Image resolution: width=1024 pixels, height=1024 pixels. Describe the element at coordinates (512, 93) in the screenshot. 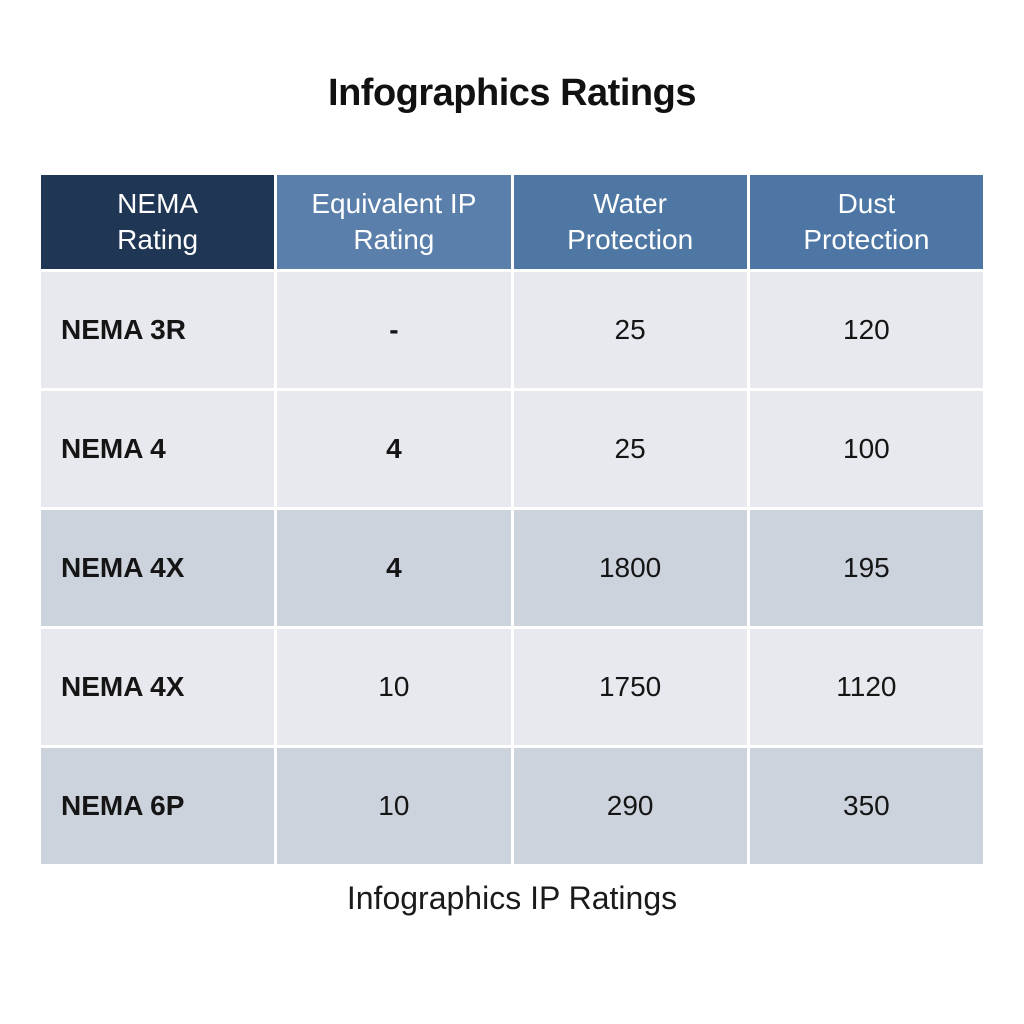

I see `chart-title: Infographics Ratings` at that location.